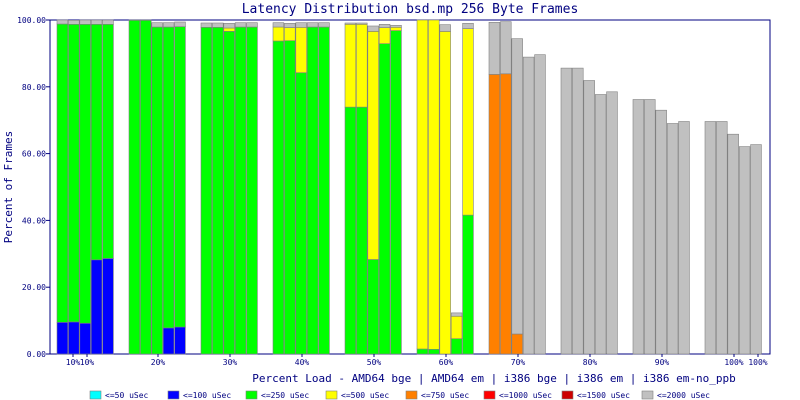 This screenshot has width=800, height=400. Describe the element at coordinates (756, 249) in the screenshot. I see `bar-segment-100pct-5-gray` at that location.